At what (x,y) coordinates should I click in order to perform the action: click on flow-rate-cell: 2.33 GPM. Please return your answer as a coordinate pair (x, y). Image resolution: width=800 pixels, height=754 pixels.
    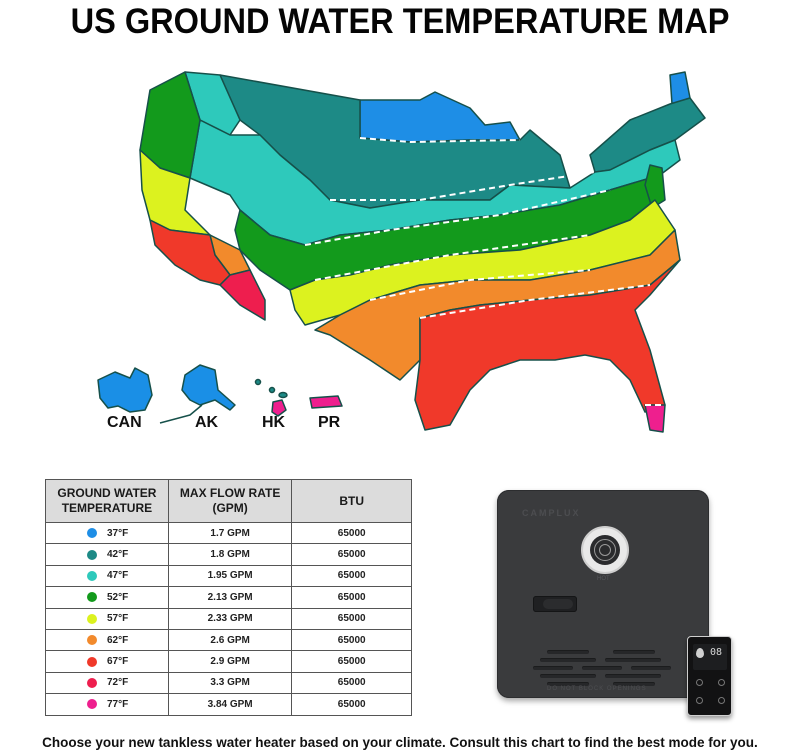
    Looking at the image, I should click on (230, 618).